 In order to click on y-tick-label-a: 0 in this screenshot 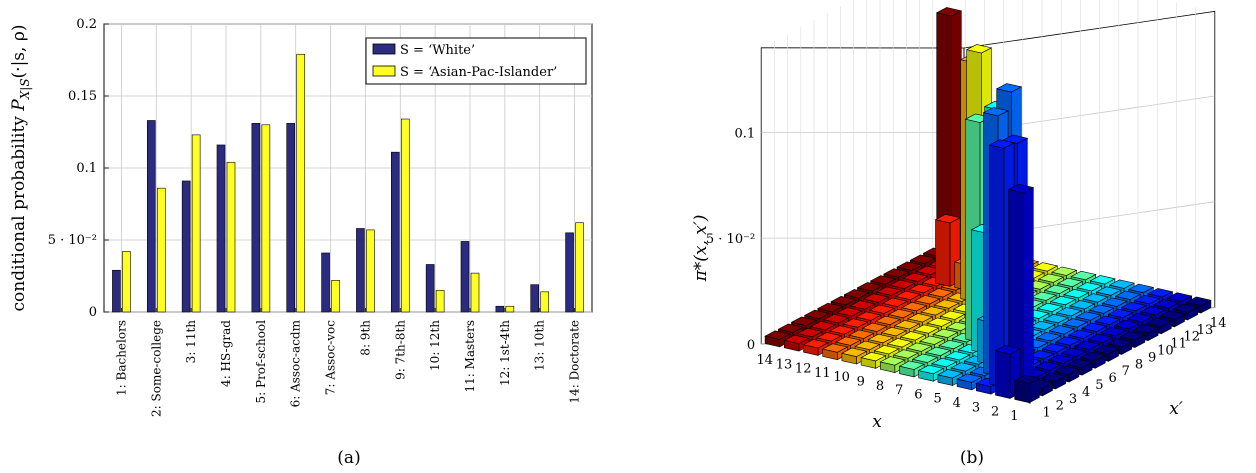, I will do `click(93, 312)`.